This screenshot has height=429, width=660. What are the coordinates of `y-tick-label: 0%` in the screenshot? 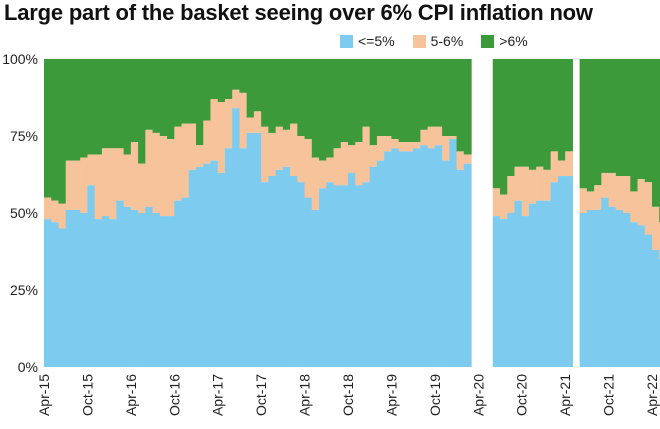 It's located at (28, 367).